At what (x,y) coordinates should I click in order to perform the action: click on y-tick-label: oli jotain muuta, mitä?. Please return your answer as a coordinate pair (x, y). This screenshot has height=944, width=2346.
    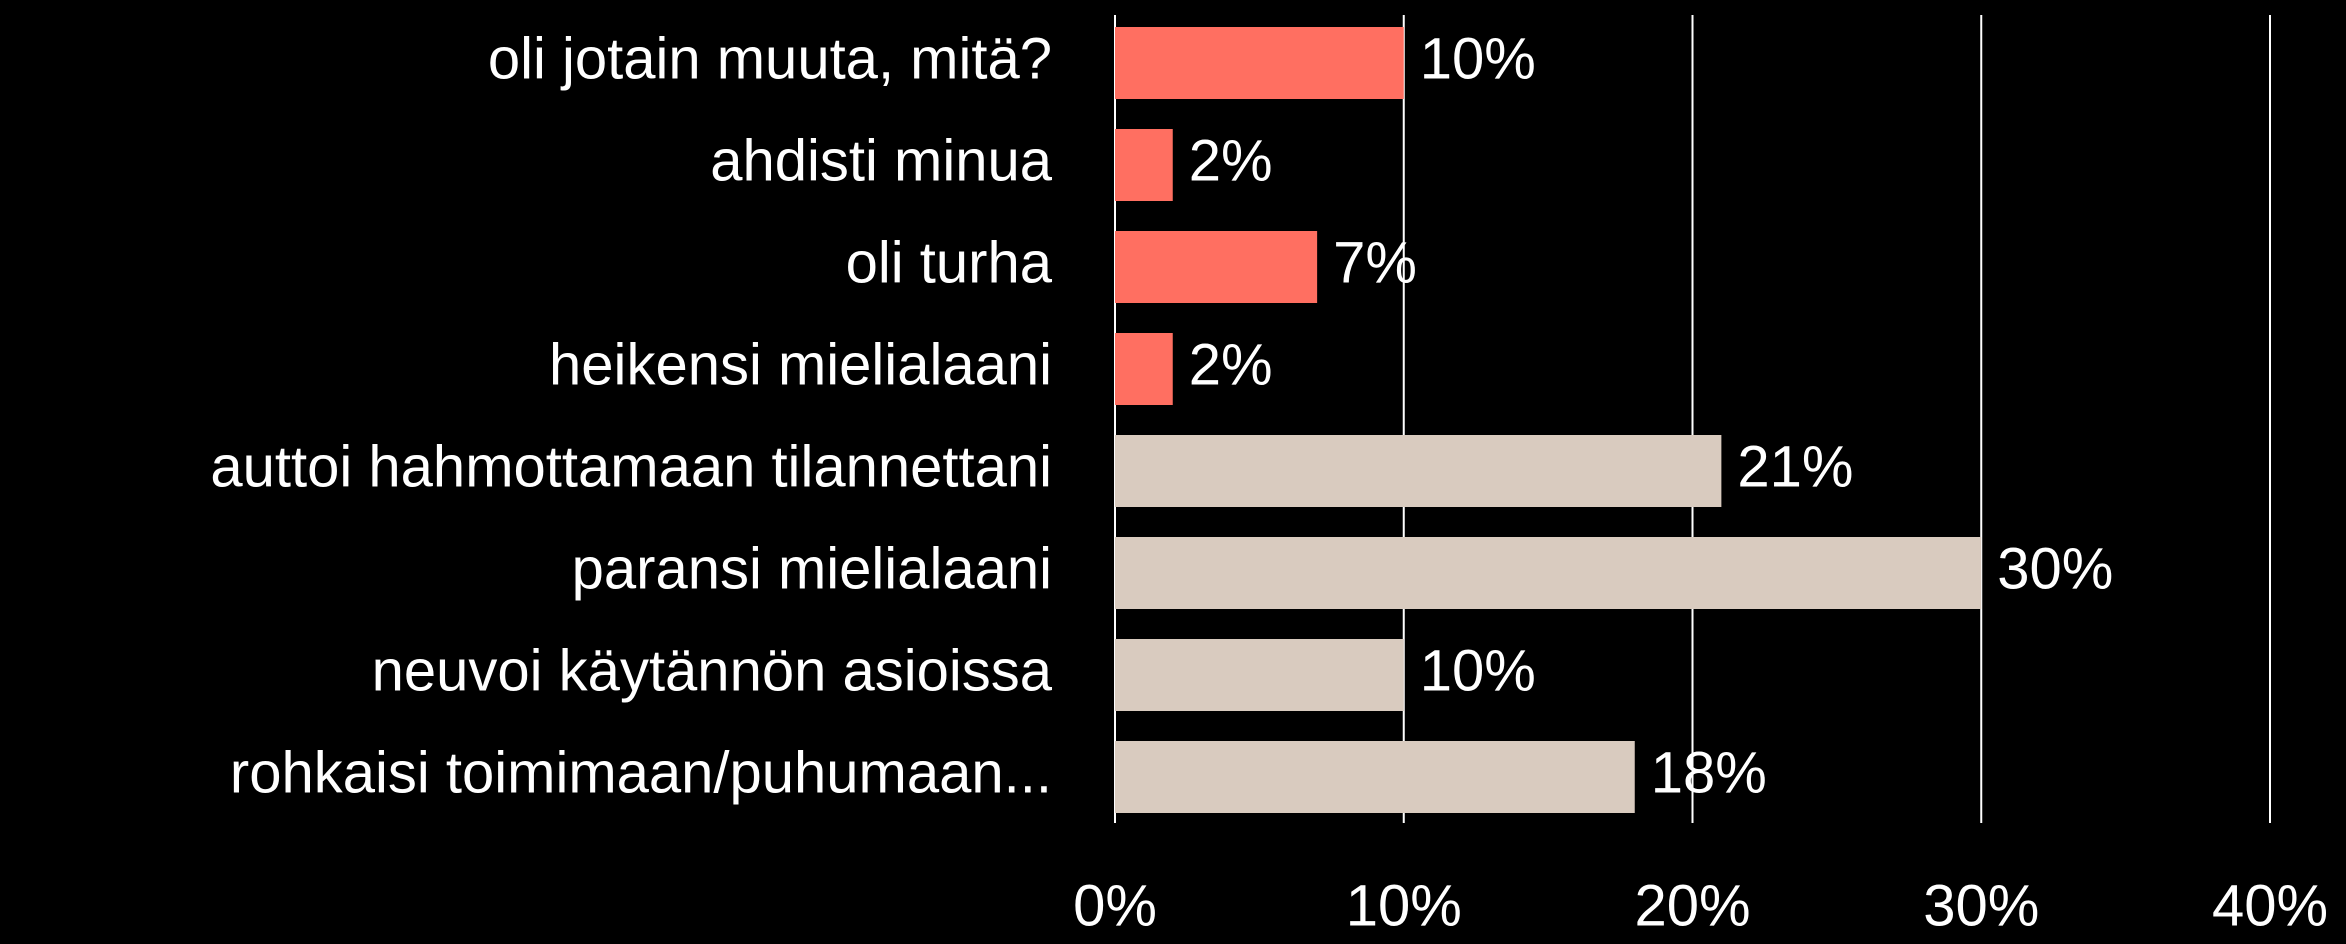
    Looking at the image, I should click on (770, 58).